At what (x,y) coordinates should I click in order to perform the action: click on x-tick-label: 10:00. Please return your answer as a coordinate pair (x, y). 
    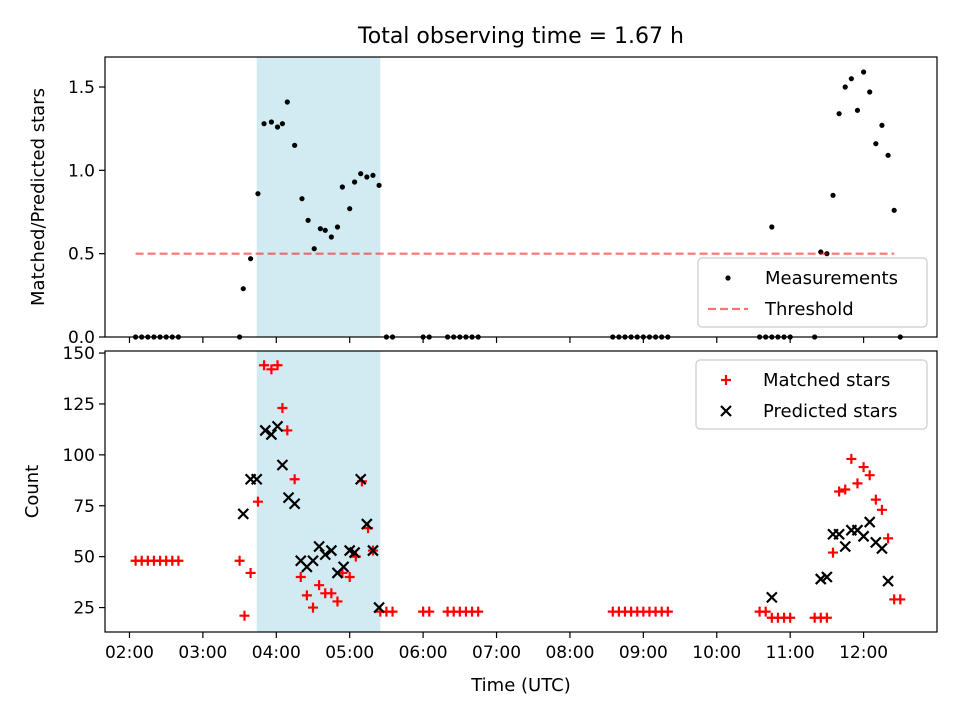
    Looking at the image, I should click on (716, 653).